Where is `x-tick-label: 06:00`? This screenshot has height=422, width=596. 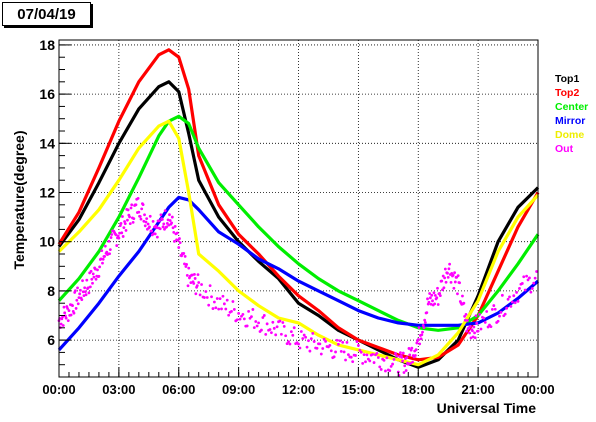 x-tick-label: 06:00 is located at coordinates (178, 389).